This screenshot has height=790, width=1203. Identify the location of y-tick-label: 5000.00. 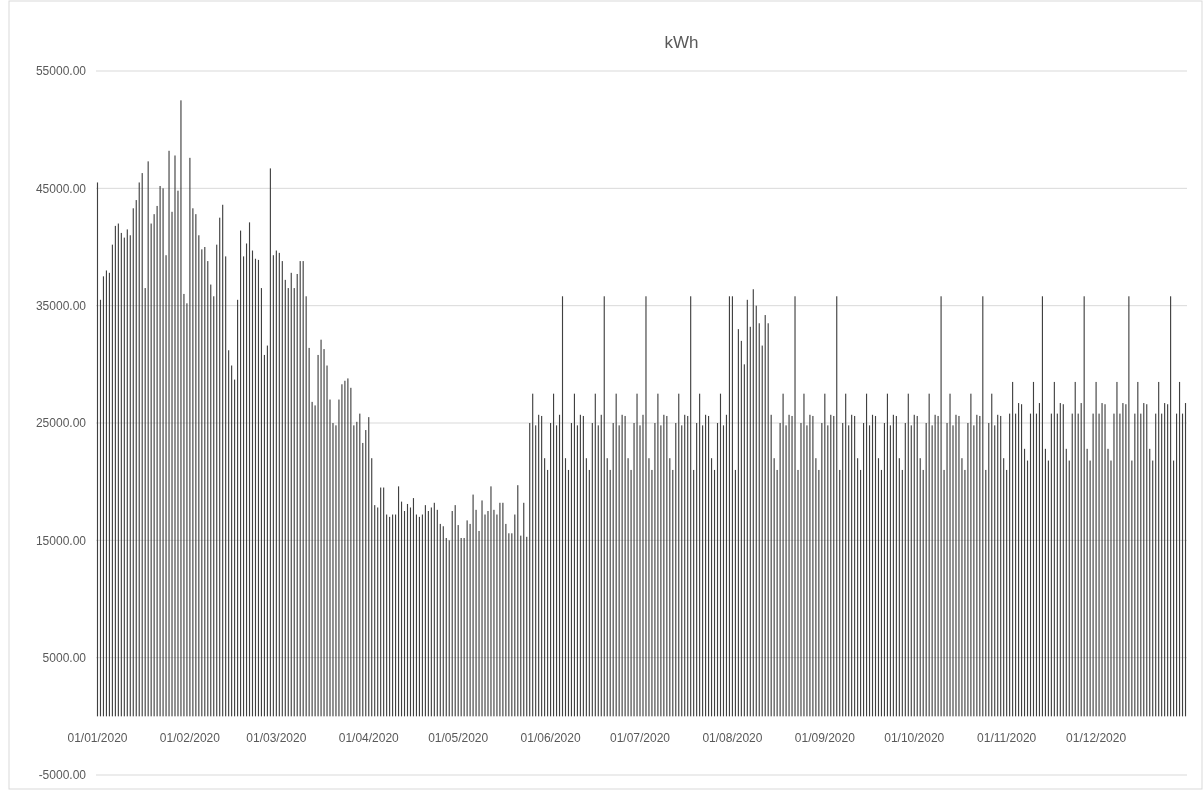
(64, 657).